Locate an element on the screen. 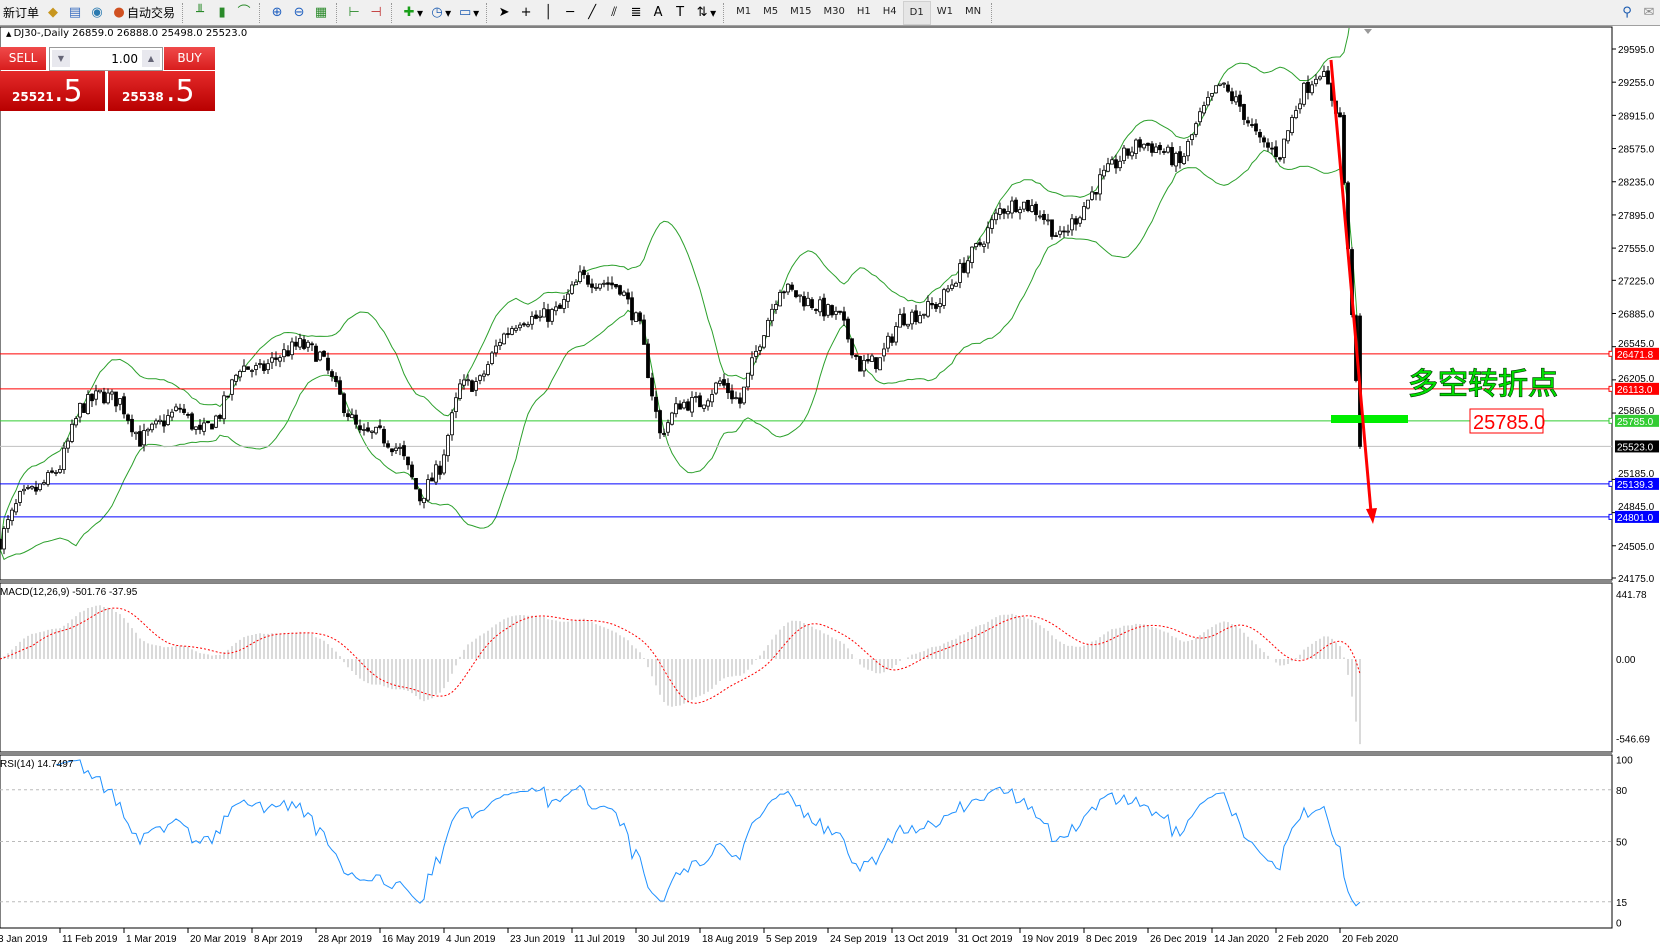 This screenshot has width=1660, height=944. rsi-pane is located at coordinates (708, 833).